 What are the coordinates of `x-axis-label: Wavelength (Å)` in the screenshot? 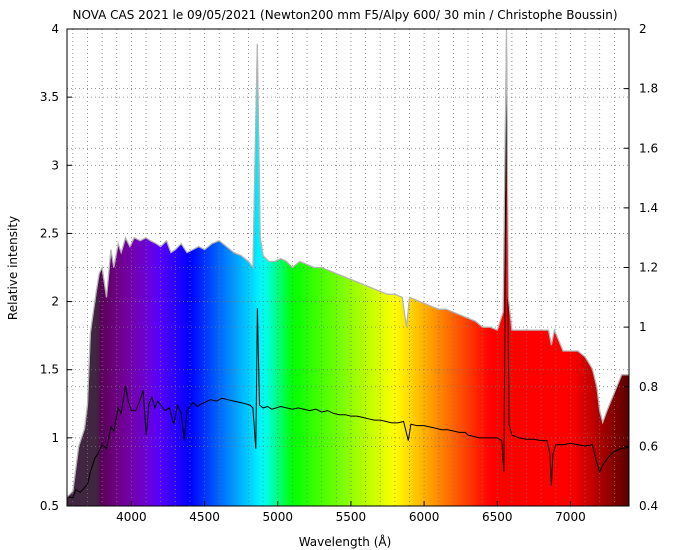 It's located at (345, 541).